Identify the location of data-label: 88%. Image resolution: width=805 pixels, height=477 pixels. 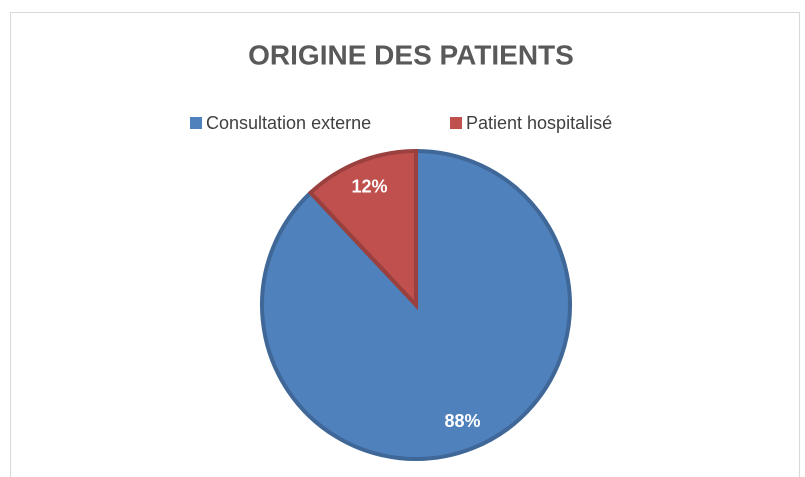
(462, 421).